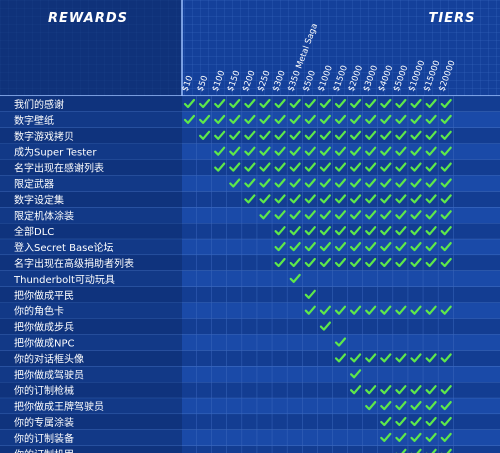  I want to click on rewards-header: REWARDS, so click(88, 18).